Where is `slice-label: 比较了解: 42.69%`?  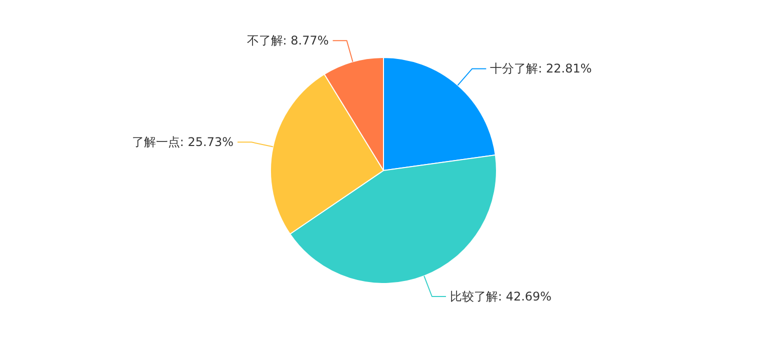
slice-label: 比较了解: 42.69% is located at coordinates (501, 297).